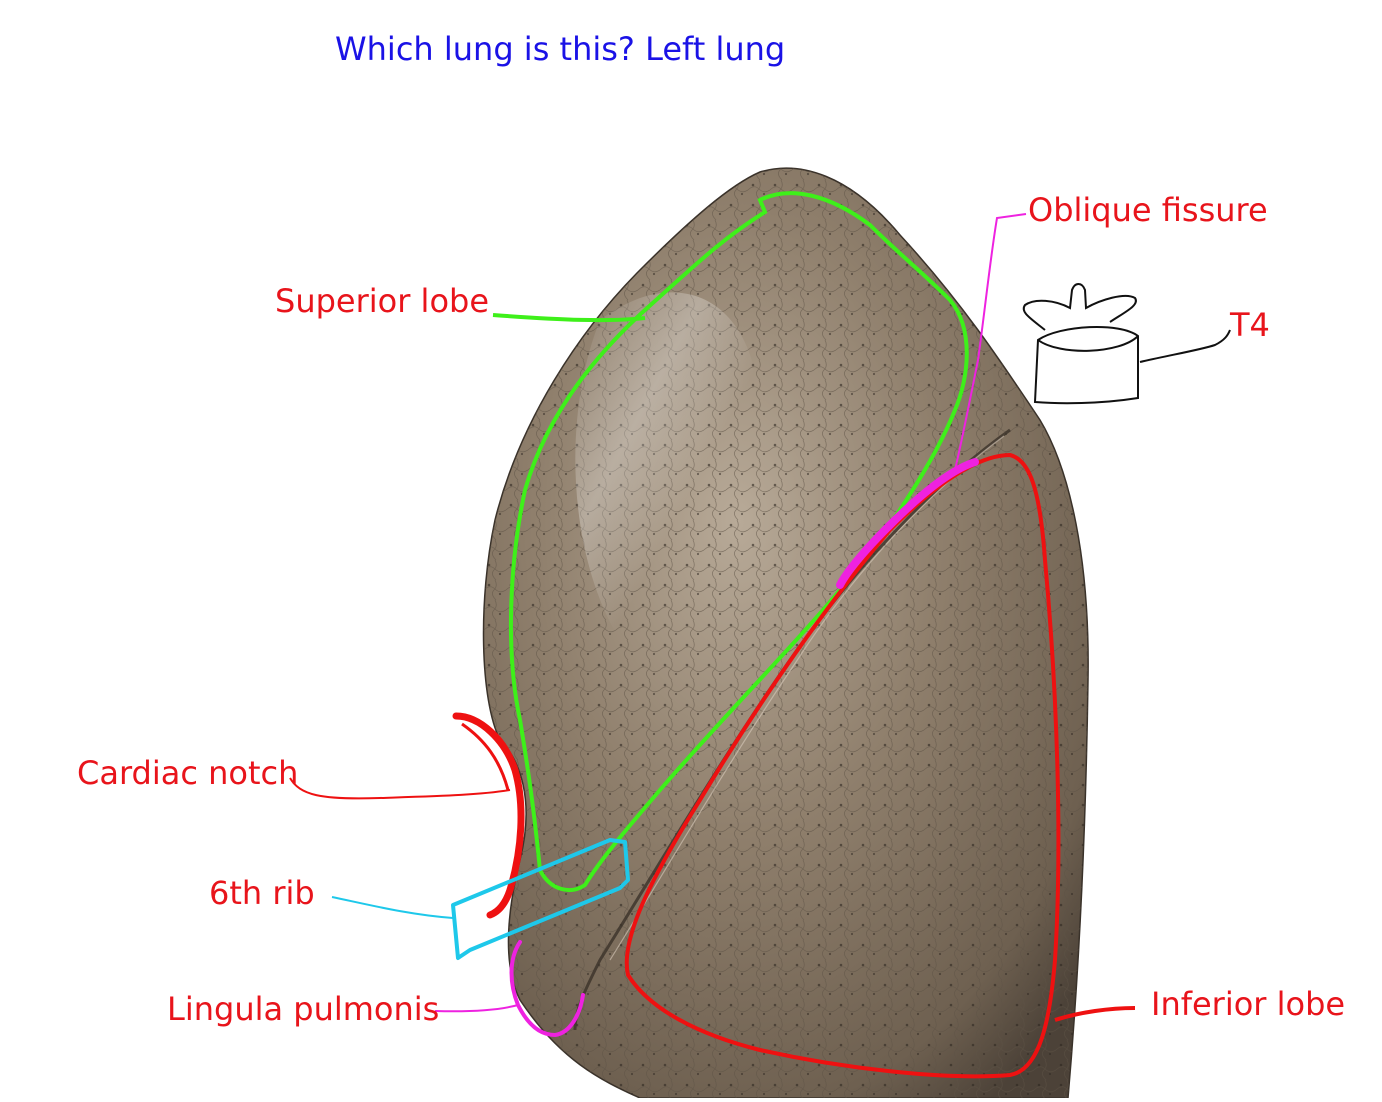  Describe the element at coordinates (1185, 346) in the screenshot. I see `t4-leader` at that location.